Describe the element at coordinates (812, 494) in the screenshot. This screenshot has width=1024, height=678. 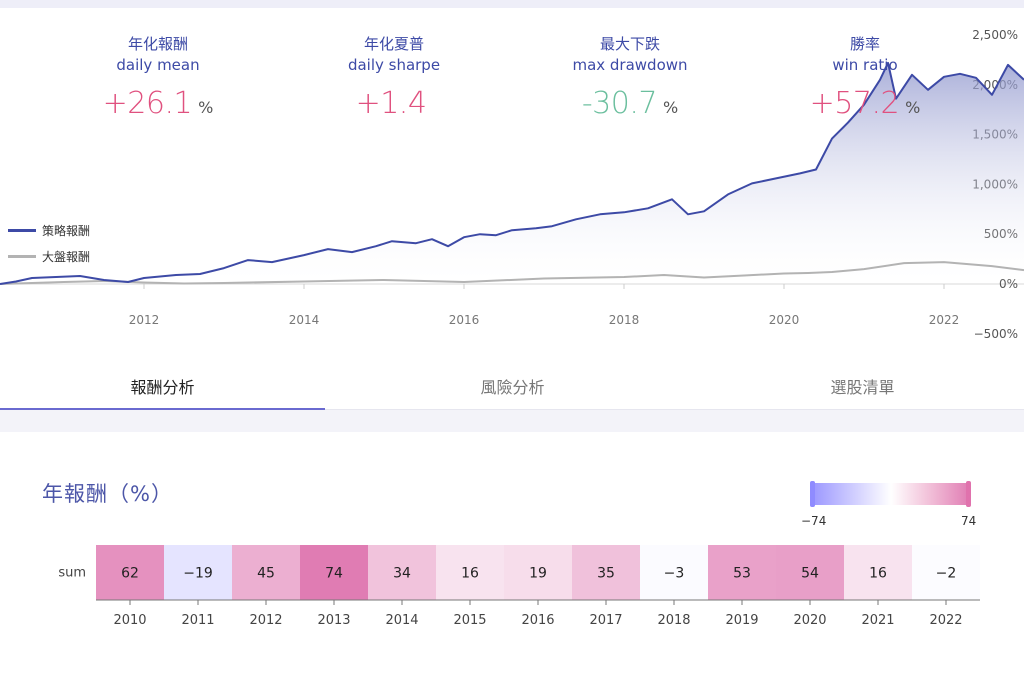
I see `scale-min-handle` at that location.